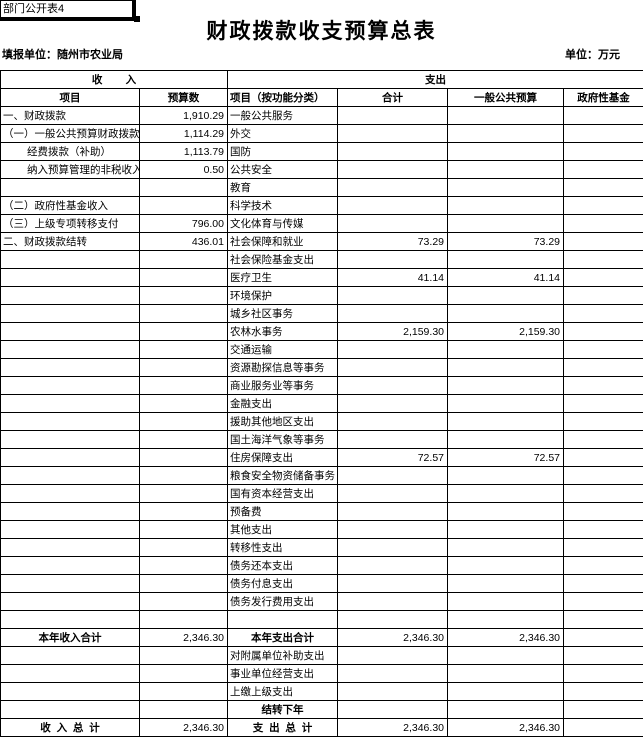  Describe the element at coordinates (70, 170) in the screenshot. I see `income-item-cell: 纳入预算管理的非税收入` at that location.